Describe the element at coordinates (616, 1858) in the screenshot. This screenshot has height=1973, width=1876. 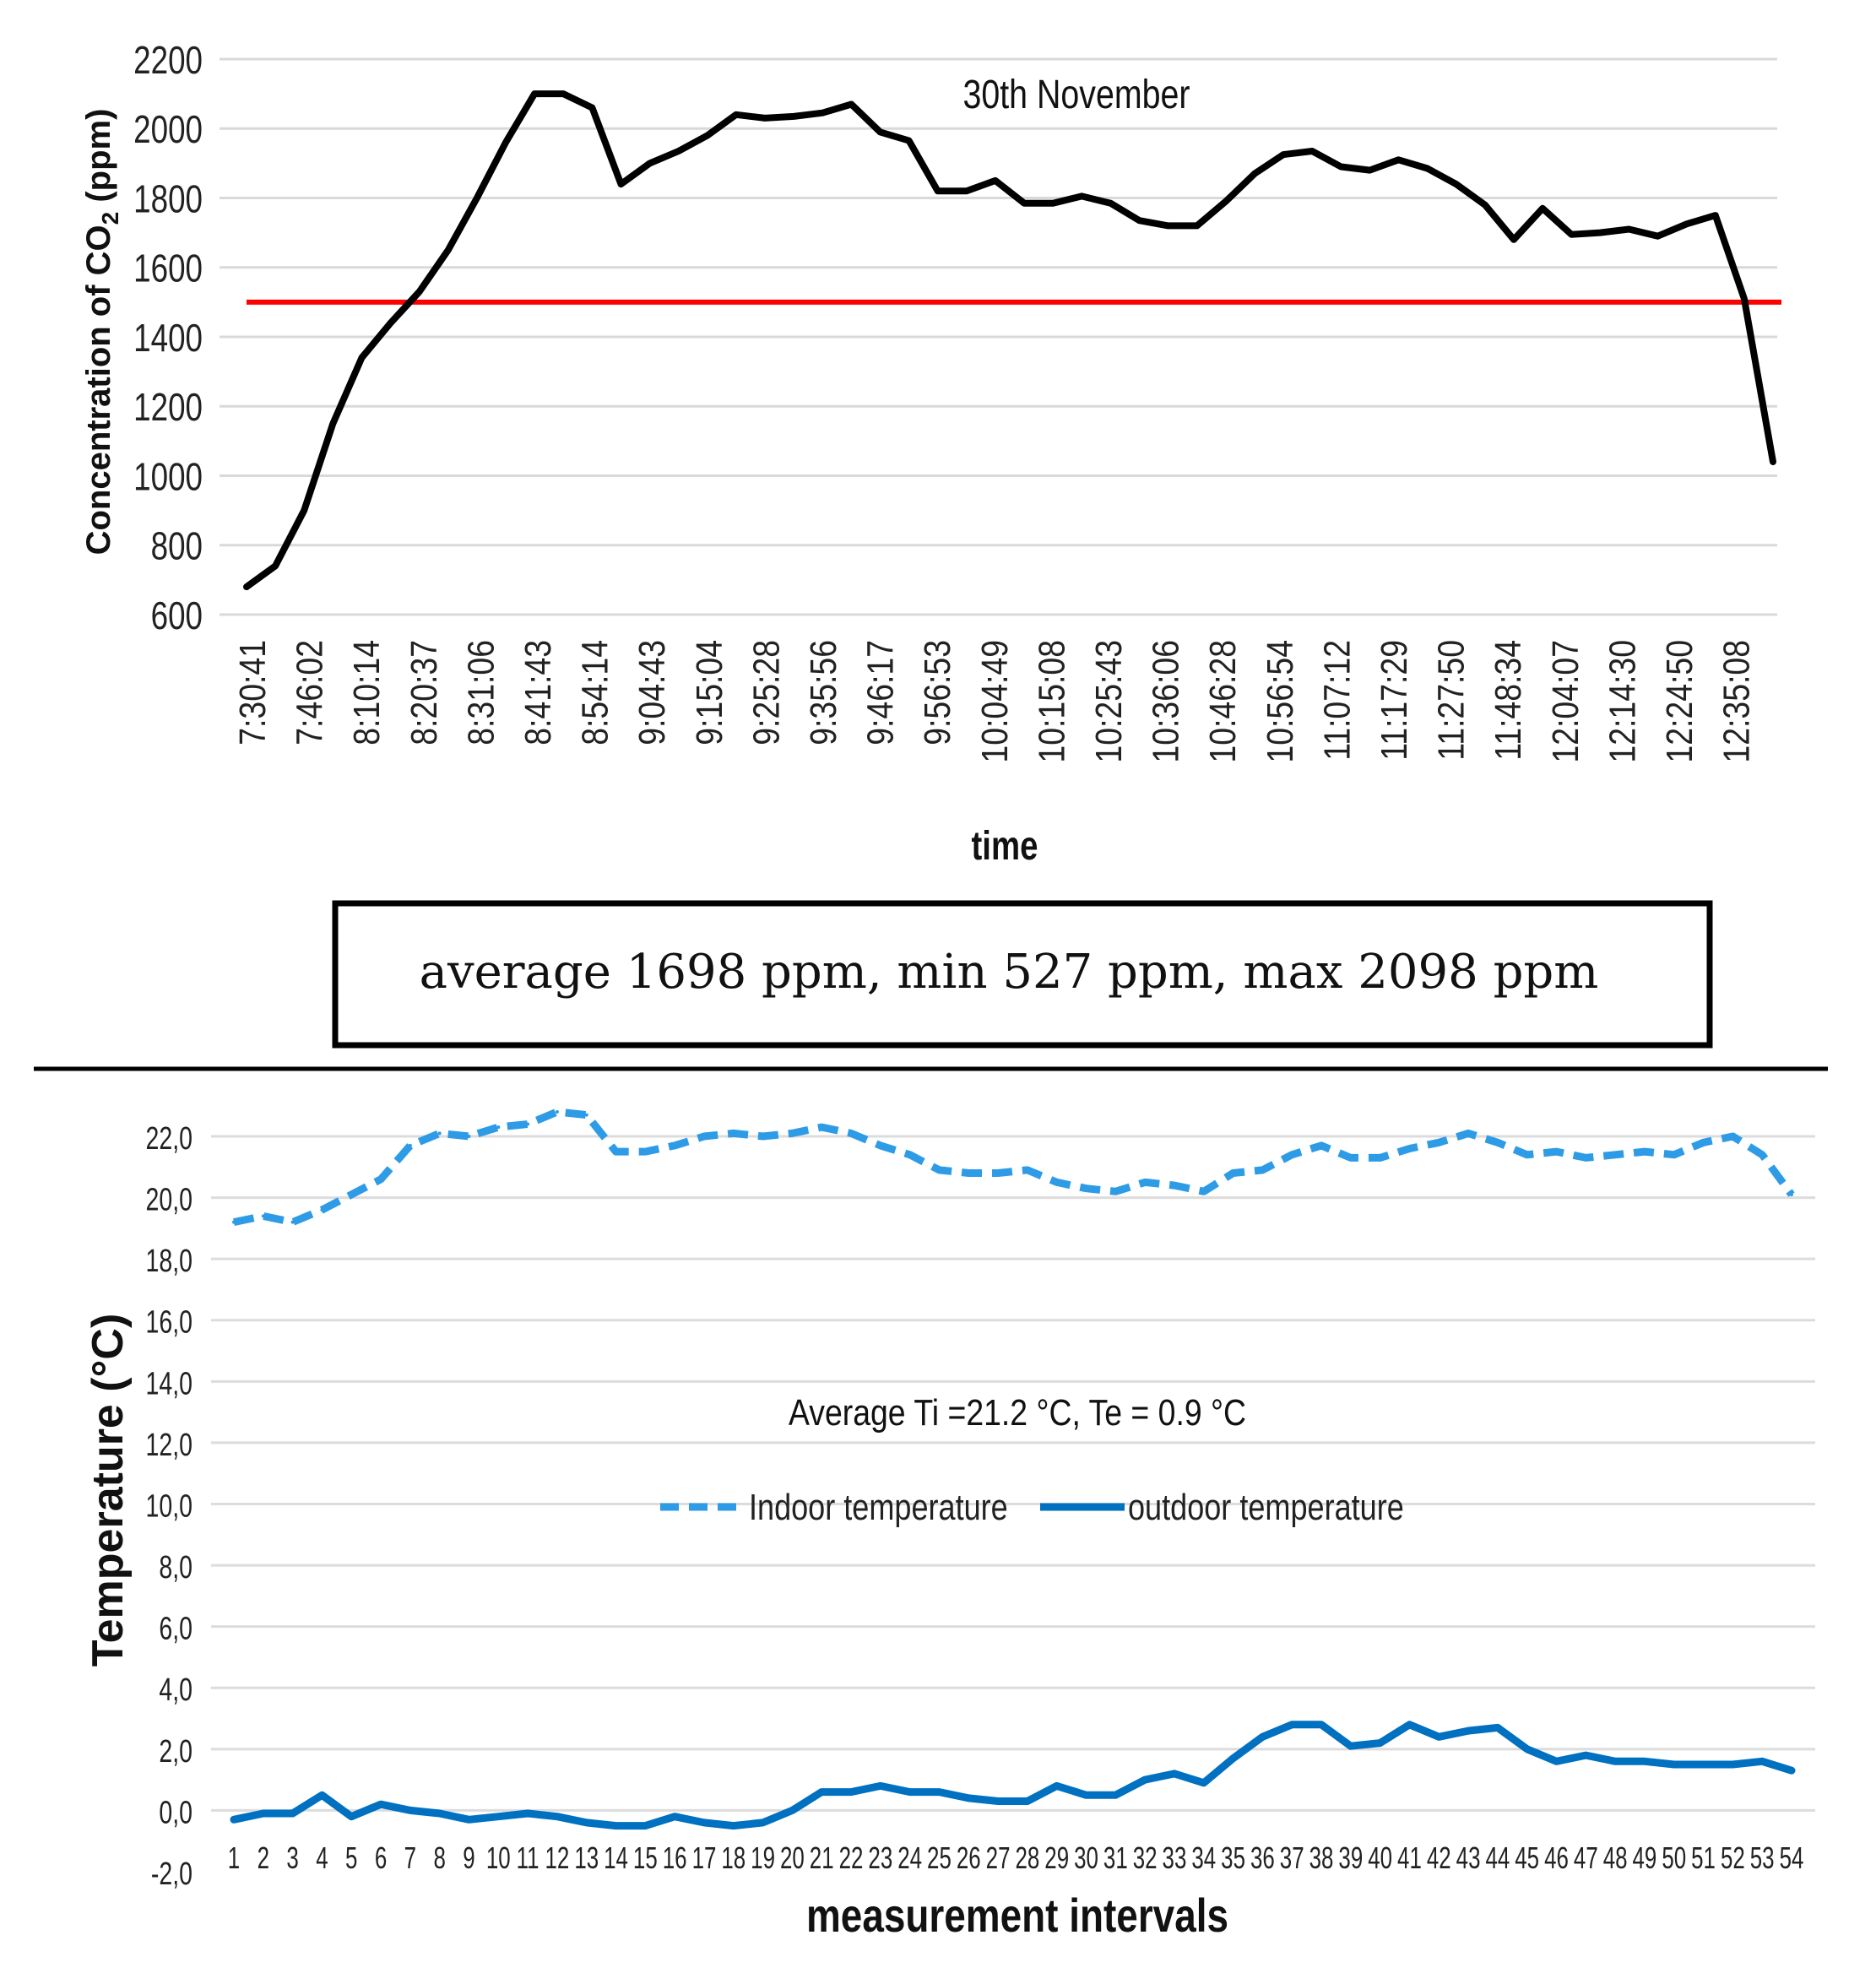
I see `temperature-x-tick-label: 14` at that location.